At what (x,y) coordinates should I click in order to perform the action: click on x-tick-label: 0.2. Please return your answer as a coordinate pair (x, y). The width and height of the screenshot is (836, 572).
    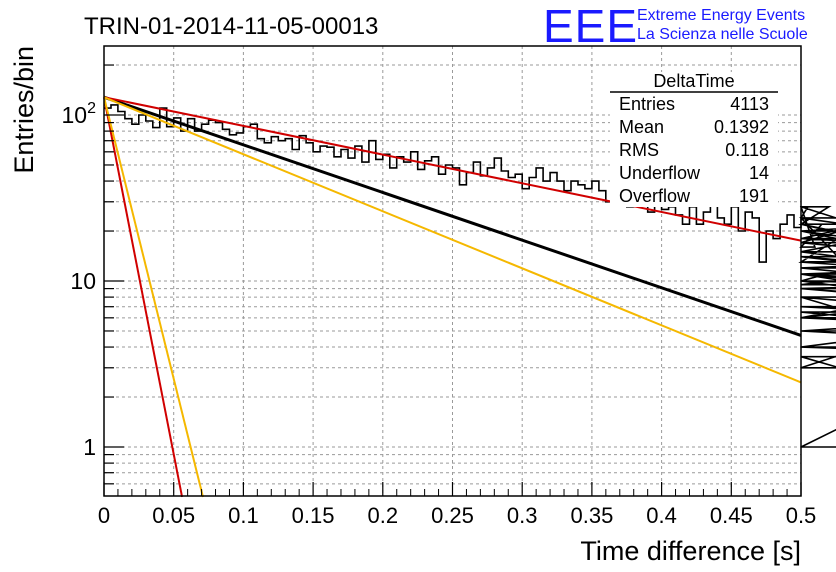
    Looking at the image, I should click on (383, 515).